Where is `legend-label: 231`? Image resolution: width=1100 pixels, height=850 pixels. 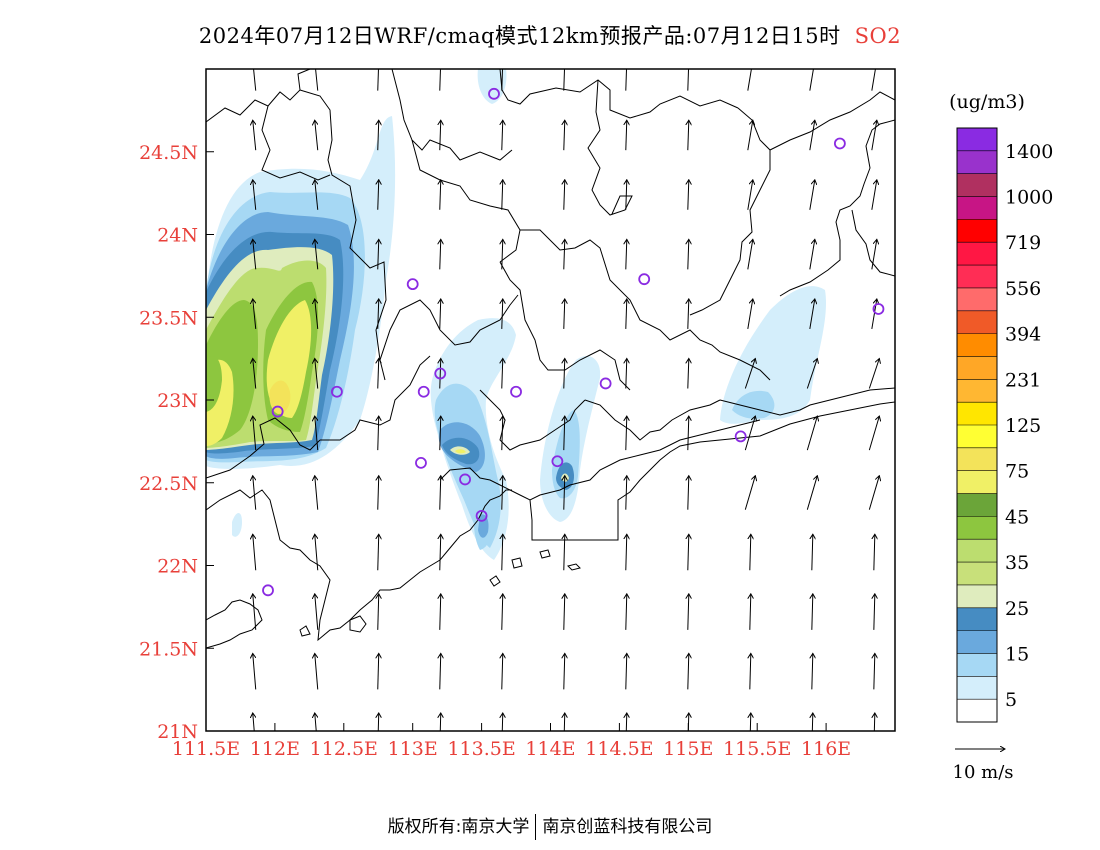
legend-label: 231 is located at coordinates (1023, 380).